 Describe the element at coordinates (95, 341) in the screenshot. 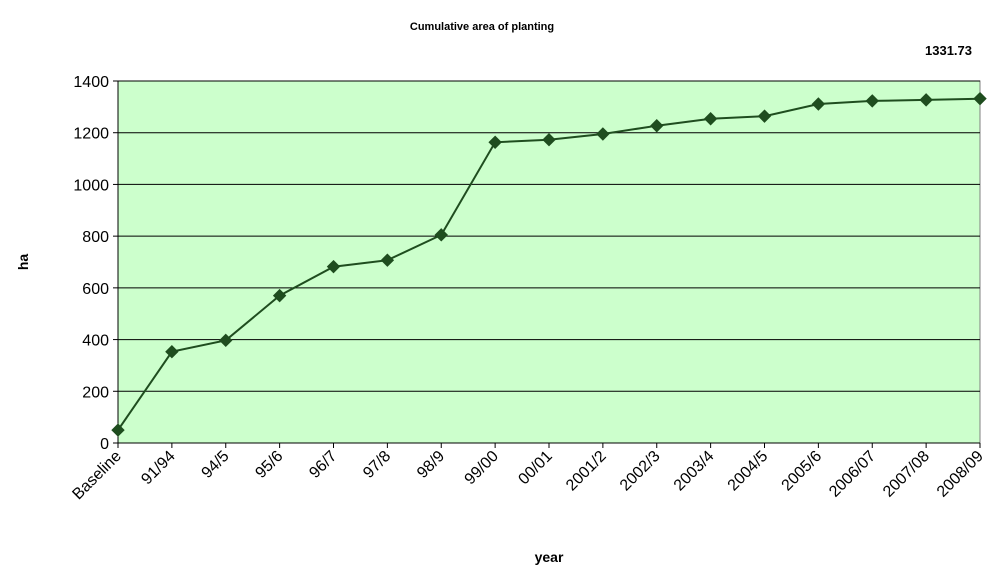

I see `y-tick-label: 400` at that location.